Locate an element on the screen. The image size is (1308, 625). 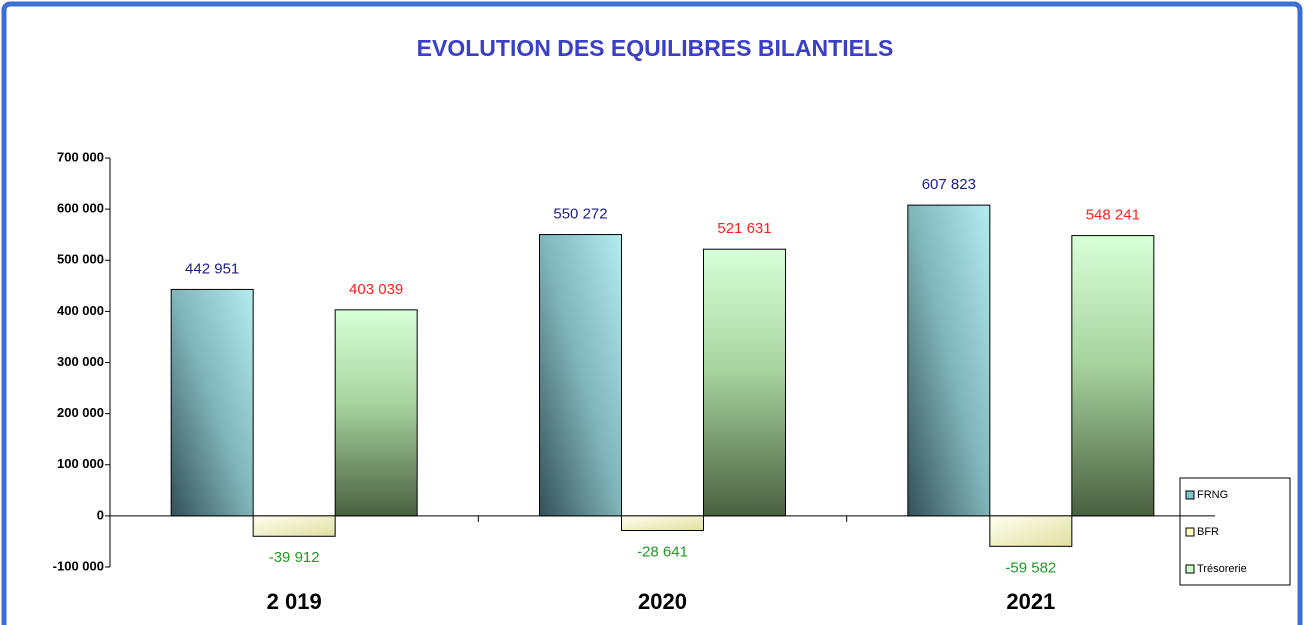
value-label: -39 912 is located at coordinates (294, 557).